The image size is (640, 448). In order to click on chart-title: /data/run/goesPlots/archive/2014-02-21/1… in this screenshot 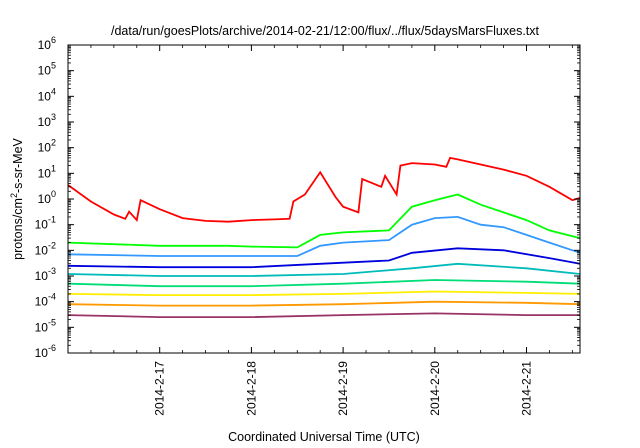, I will do `click(325, 31)`.